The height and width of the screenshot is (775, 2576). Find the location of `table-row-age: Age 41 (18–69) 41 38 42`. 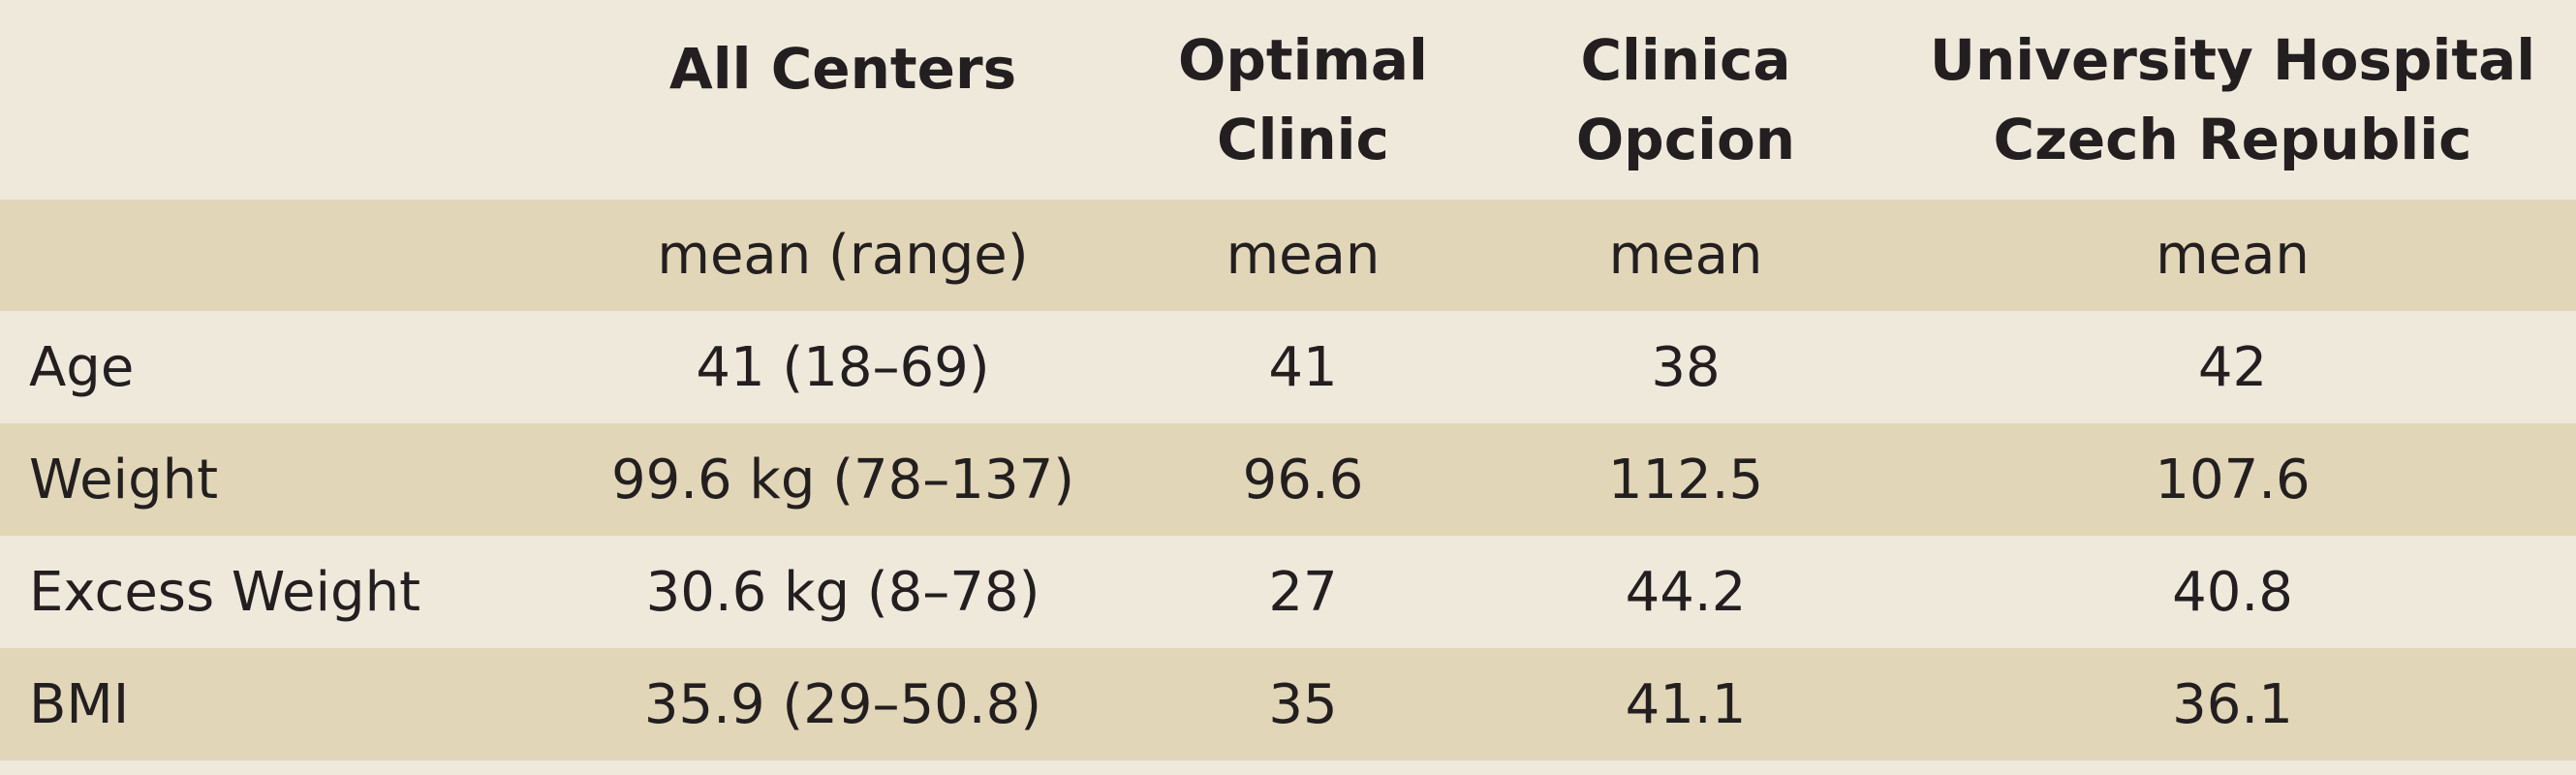

table-row-age: Age 41 (18–69) 41 38 42 is located at coordinates (1288, 367).